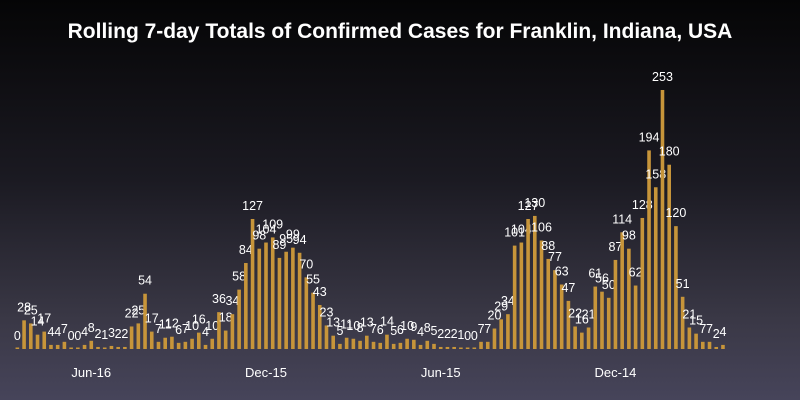 The width and height of the screenshot is (800, 400). Describe the element at coordinates (239, 277) in the screenshot. I see `data-label: 58` at that location.